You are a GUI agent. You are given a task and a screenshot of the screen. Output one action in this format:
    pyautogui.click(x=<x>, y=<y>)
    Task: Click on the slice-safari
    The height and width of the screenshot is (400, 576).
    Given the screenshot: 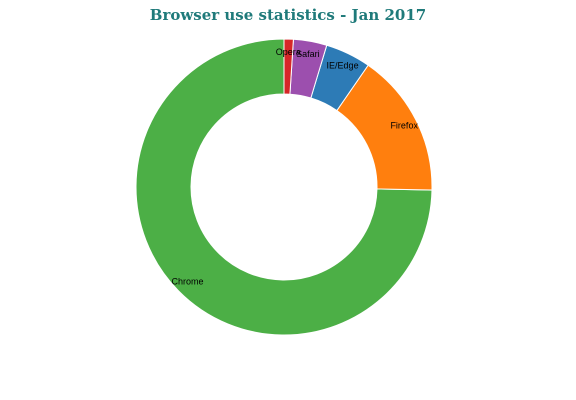 What is the action you would take?
    pyautogui.click(x=308, y=68)
    